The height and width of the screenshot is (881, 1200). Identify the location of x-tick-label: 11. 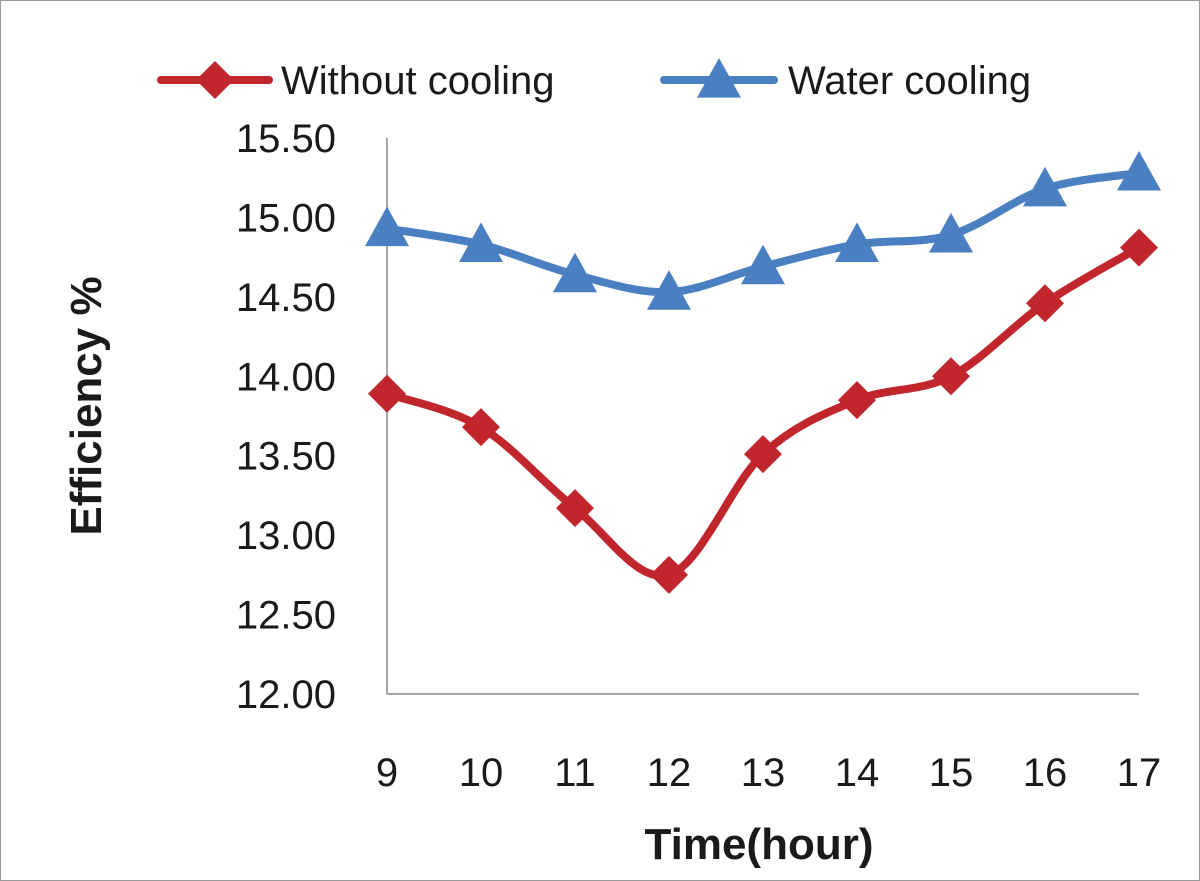
(575, 773).